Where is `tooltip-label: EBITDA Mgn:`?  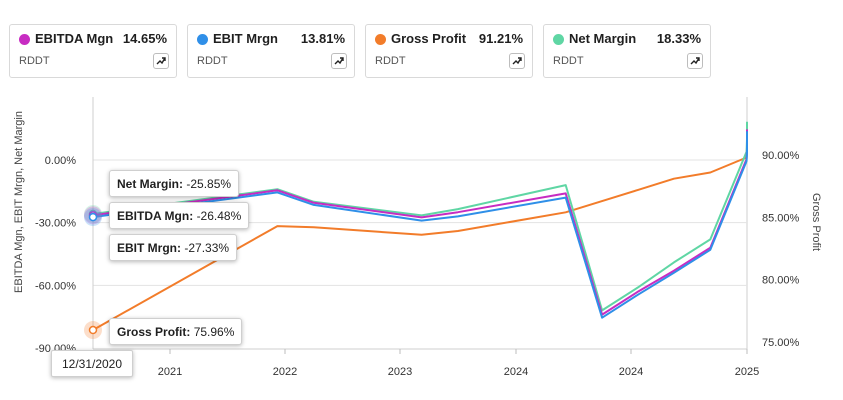
tooltip-label: EBITDA Mgn: is located at coordinates (155, 216).